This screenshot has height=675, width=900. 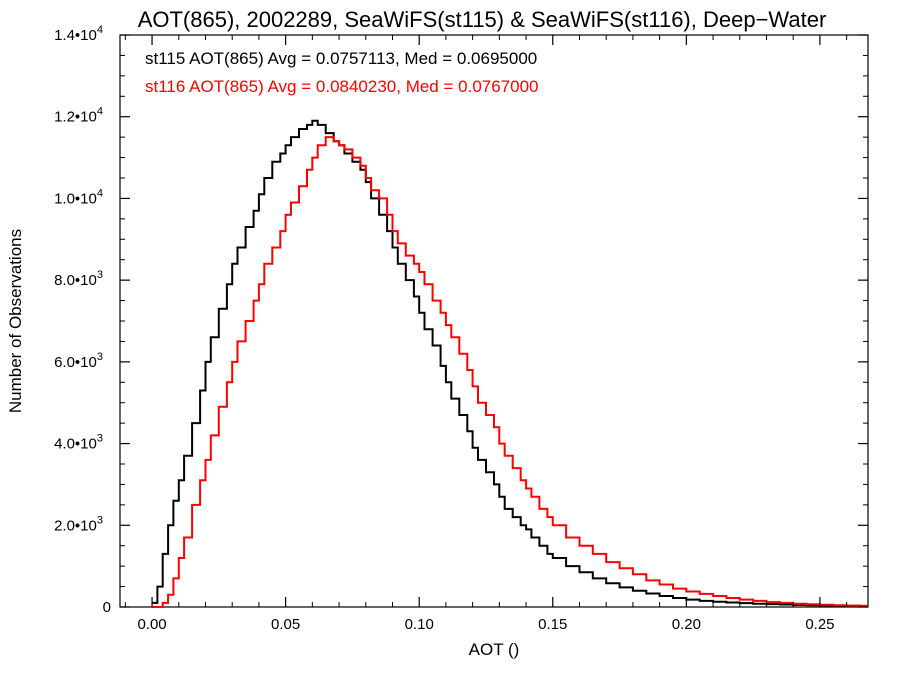 I want to click on y-tick-label: 2.0•103, so click(x=78, y=524).